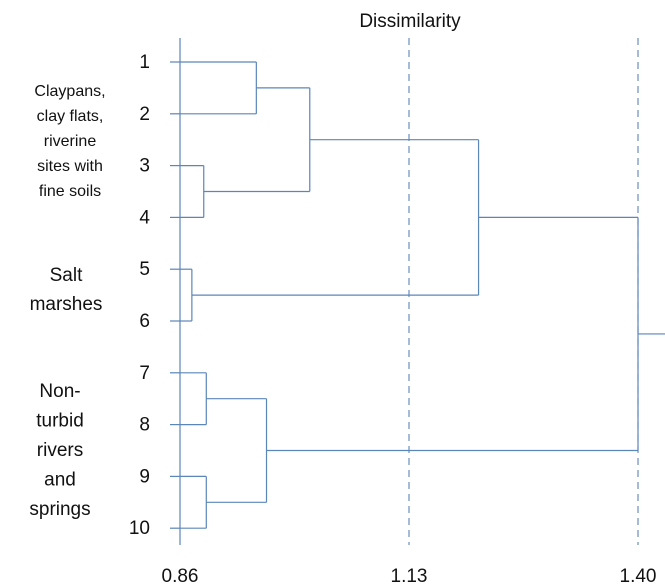 Image resolution: width=665 pixels, height=585 pixels. What do you see at coordinates (60, 480) in the screenshot?
I see `group-2-line-3: and` at bounding box center [60, 480].